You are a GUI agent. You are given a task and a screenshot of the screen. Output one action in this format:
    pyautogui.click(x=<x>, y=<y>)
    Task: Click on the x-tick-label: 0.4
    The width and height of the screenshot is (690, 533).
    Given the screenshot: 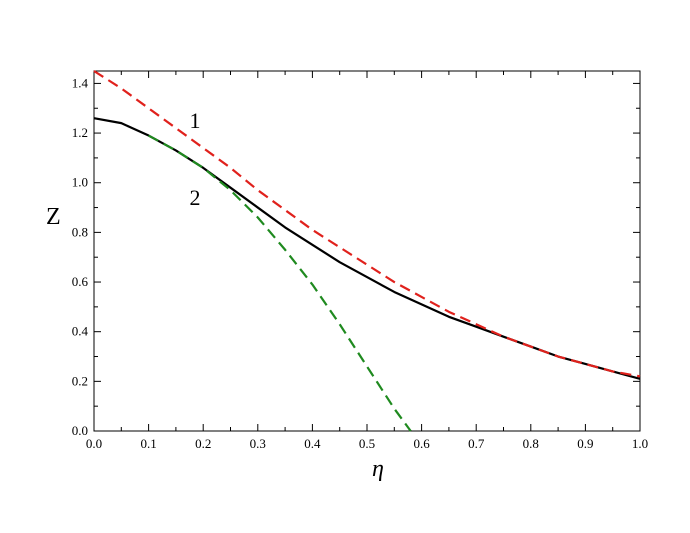 What is the action you would take?
    pyautogui.click(x=312, y=443)
    